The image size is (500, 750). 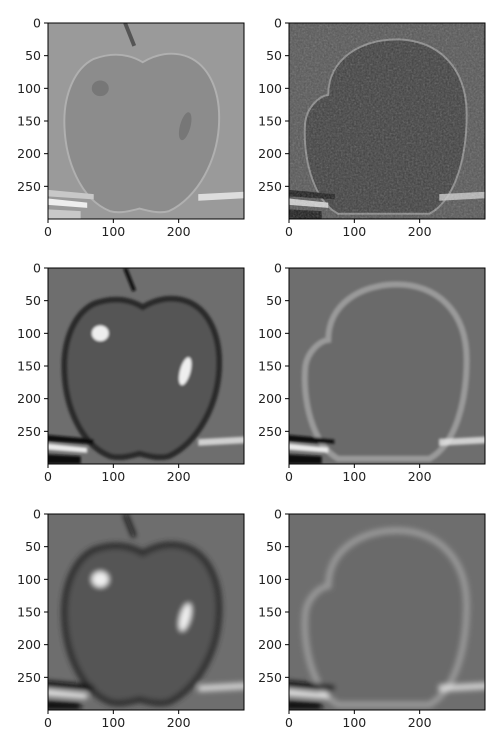 I want to click on image-panel-6: 0 100 200 0 50 100 150 200 250, so click(x=372, y=618).